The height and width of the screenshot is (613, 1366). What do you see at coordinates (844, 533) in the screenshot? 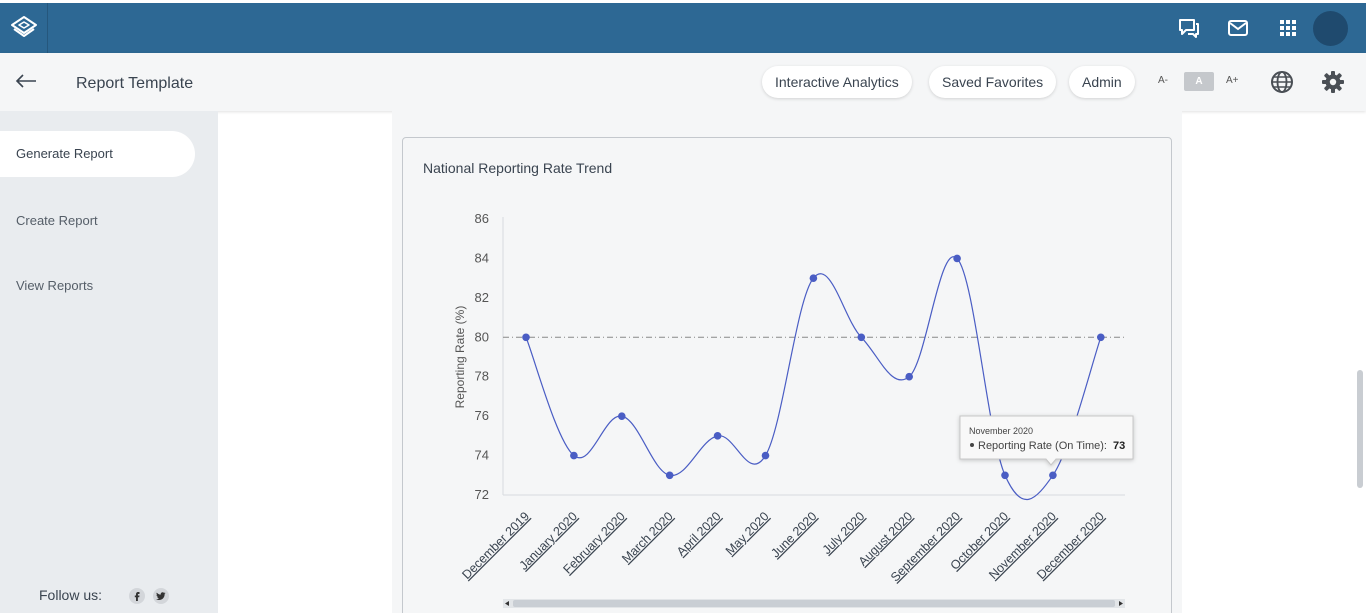
I see `x-tick-label: July 2020` at bounding box center [844, 533].